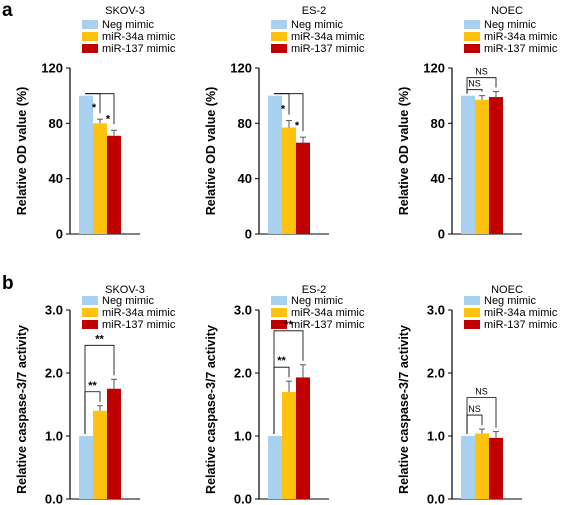 This screenshot has height=505, width=567. I want to click on chart-title: SKOV-3, so click(125, 11).